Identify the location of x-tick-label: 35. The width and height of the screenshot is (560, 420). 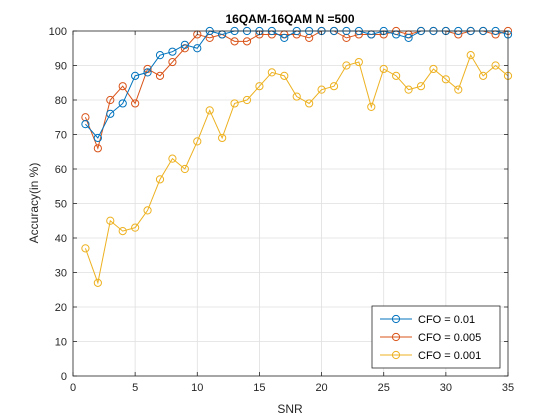
(508, 388).